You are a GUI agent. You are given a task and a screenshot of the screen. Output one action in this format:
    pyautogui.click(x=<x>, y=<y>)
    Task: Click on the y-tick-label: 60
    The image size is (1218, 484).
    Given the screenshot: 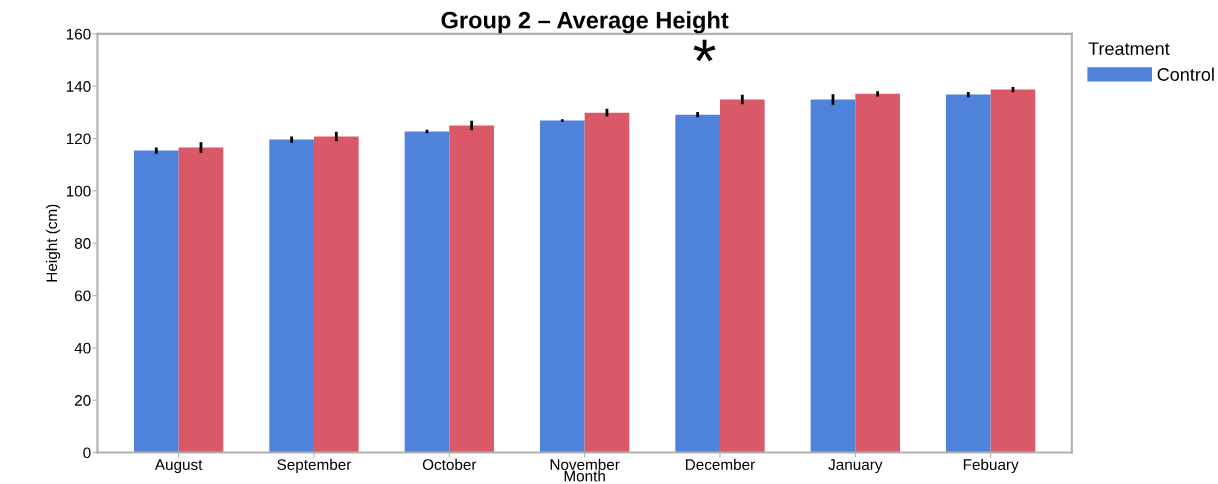 What is the action you would take?
    pyautogui.click(x=82, y=296)
    